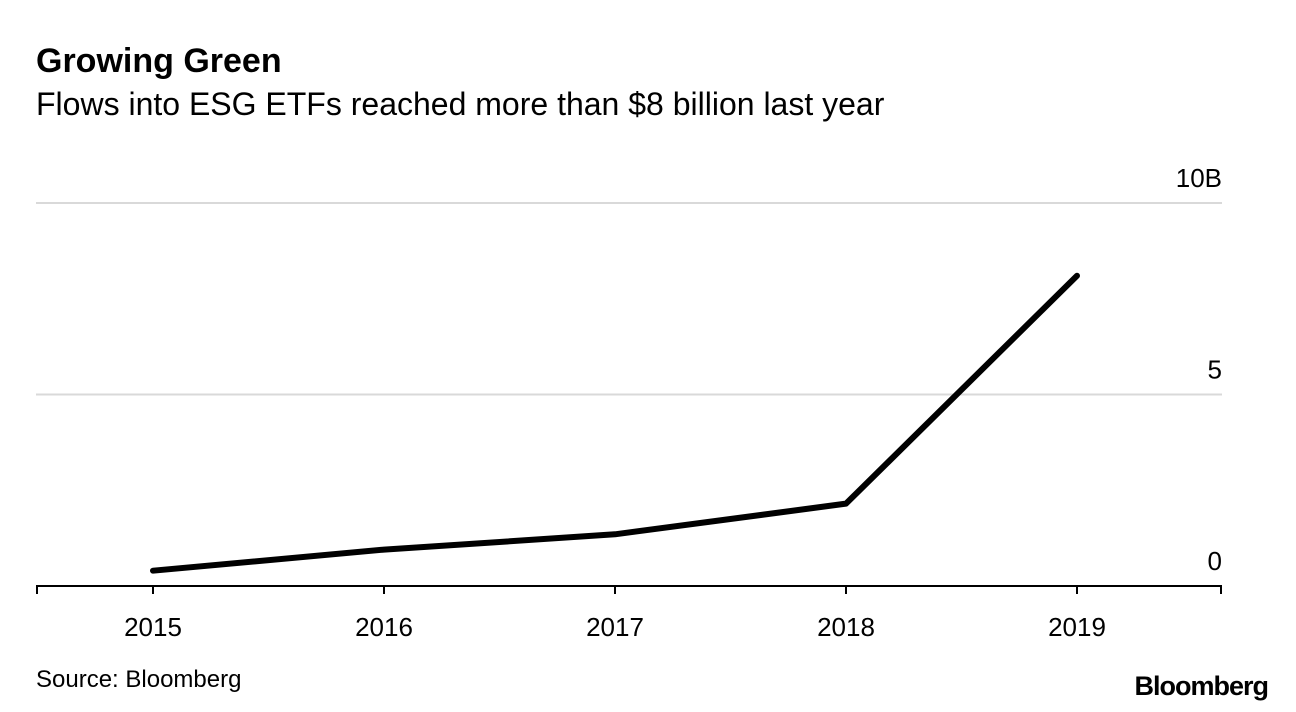 The height and width of the screenshot is (712, 1296). What do you see at coordinates (629, 589) in the screenshot?
I see `x-axis` at bounding box center [629, 589].